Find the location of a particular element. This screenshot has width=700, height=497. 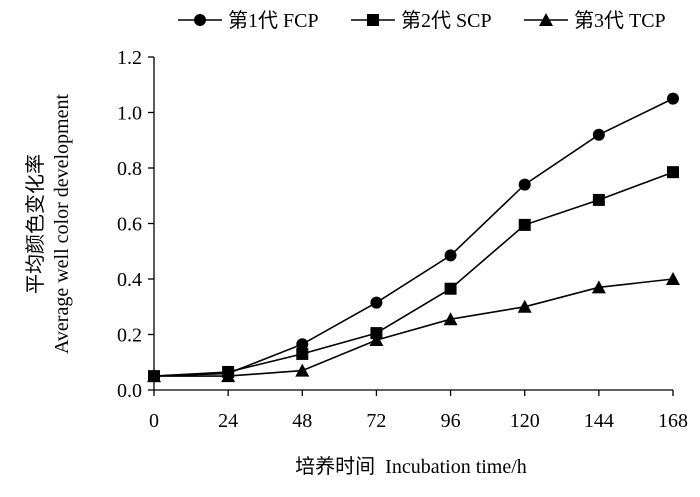

legend: 第1代 FCP 第2代 SCP 第3代 TCP is located at coordinates (422, 20).